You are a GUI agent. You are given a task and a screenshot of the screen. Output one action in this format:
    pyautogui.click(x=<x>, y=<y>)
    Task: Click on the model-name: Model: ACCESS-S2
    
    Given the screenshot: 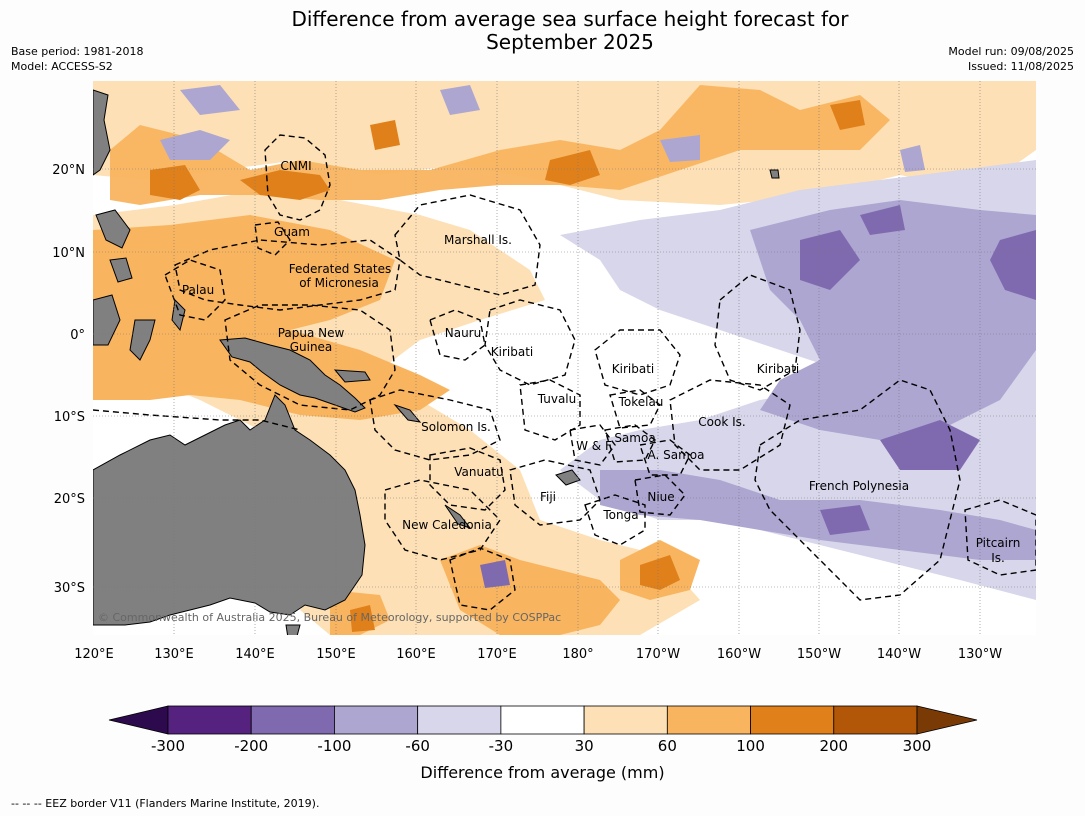 What is the action you would take?
    pyautogui.click(x=62, y=66)
    